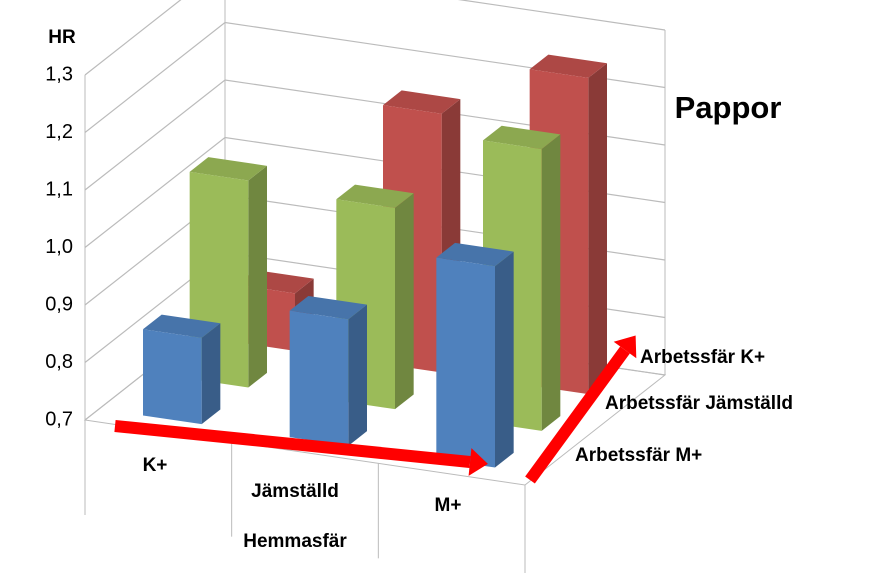 Image resolution: width=872 pixels, height=573 pixels. I want to click on y-axis-title: HR, so click(62, 37).